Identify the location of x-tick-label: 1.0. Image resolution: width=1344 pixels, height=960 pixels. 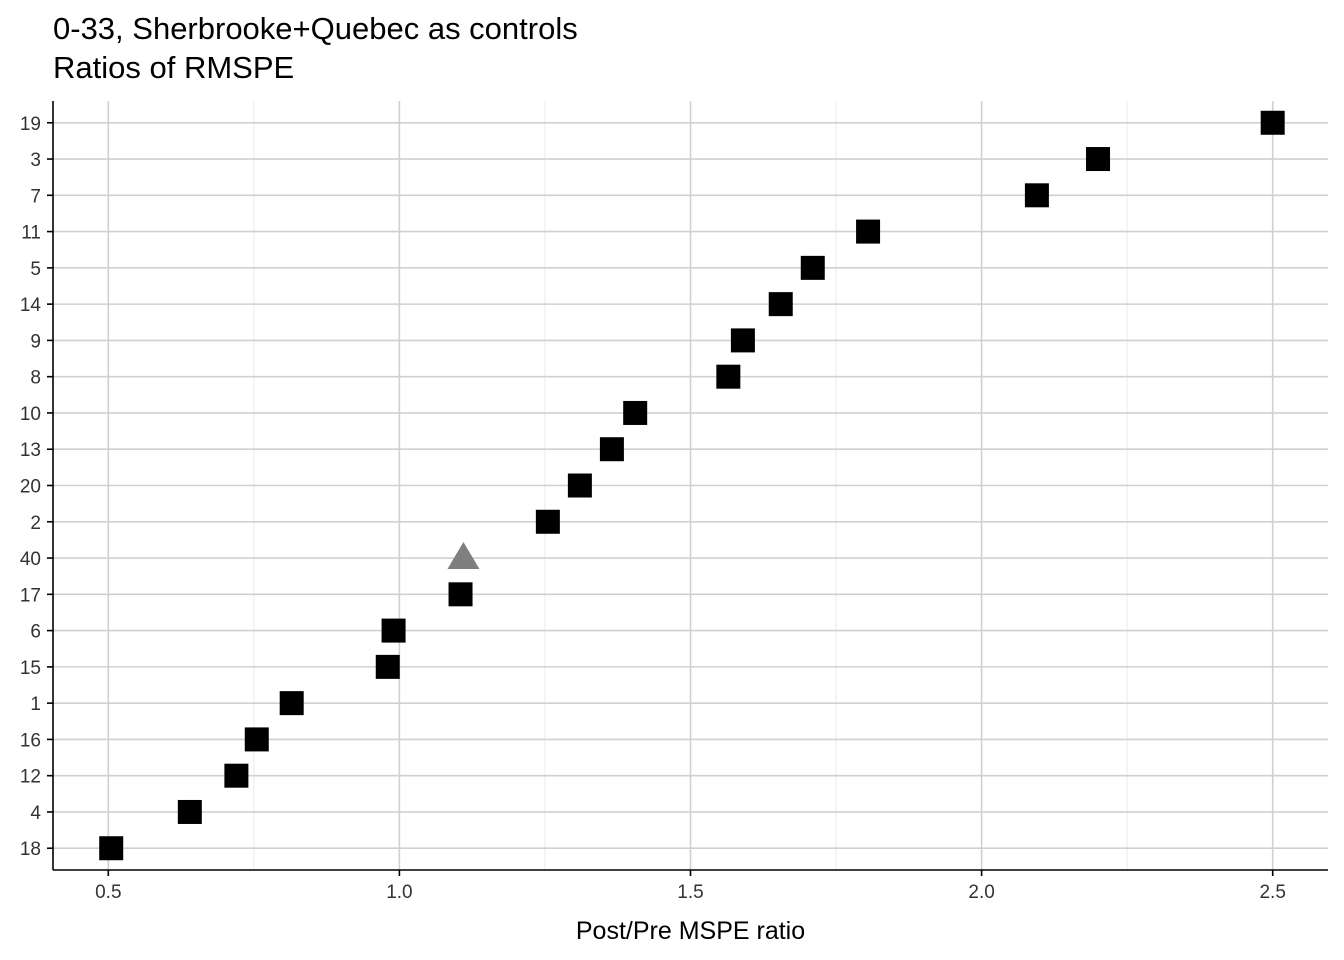
(399, 892).